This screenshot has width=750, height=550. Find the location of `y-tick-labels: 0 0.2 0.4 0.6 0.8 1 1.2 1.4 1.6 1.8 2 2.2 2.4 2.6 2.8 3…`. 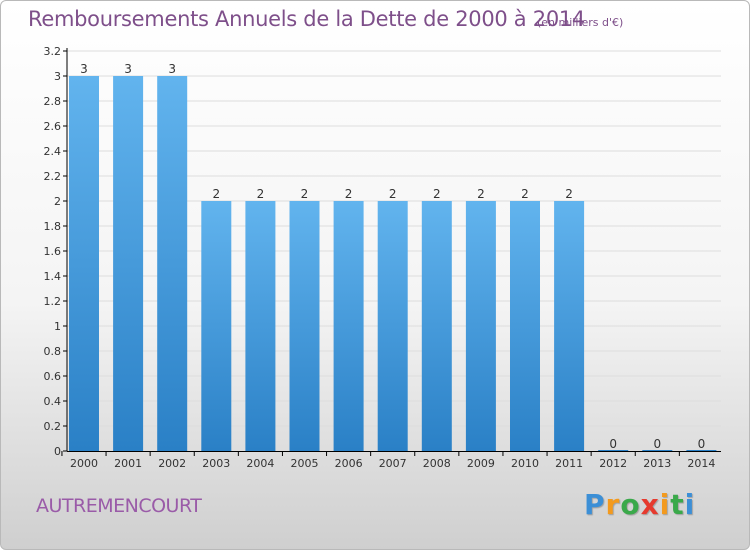

y-tick-labels: 0 0.2 0.4 0.6 0.8 1 1.2 1.4 1.6 1.8 2 2.2 2.4 2.6 2.8 3… is located at coordinates (53, 251).